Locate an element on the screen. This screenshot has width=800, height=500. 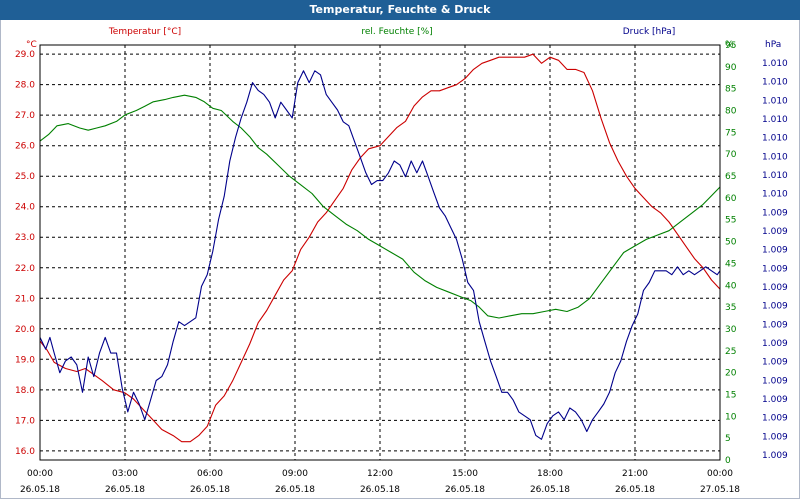
humidity-tick-label: 10 is located at coordinates (731, 417).